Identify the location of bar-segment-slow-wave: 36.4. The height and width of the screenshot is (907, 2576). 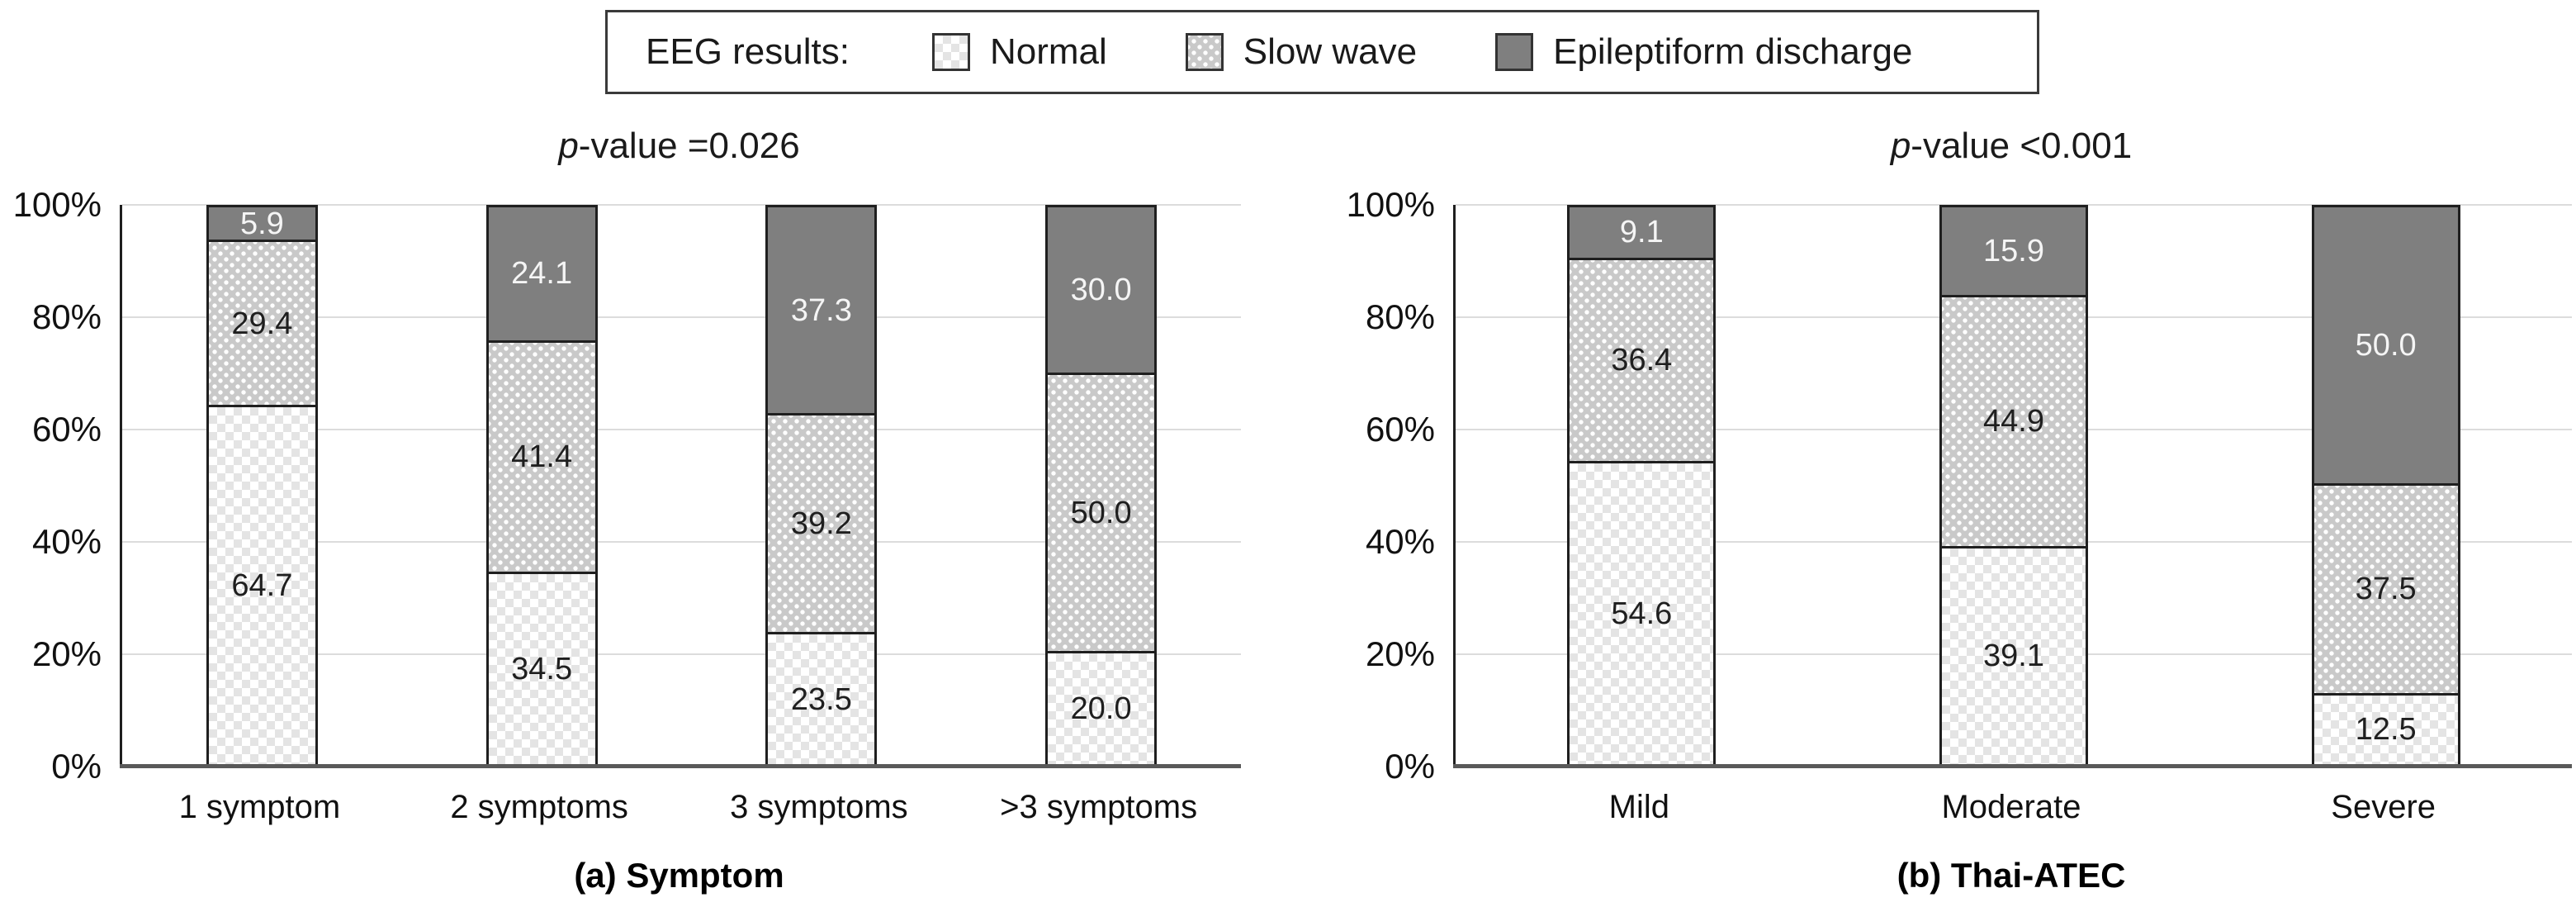
(1642, 359).